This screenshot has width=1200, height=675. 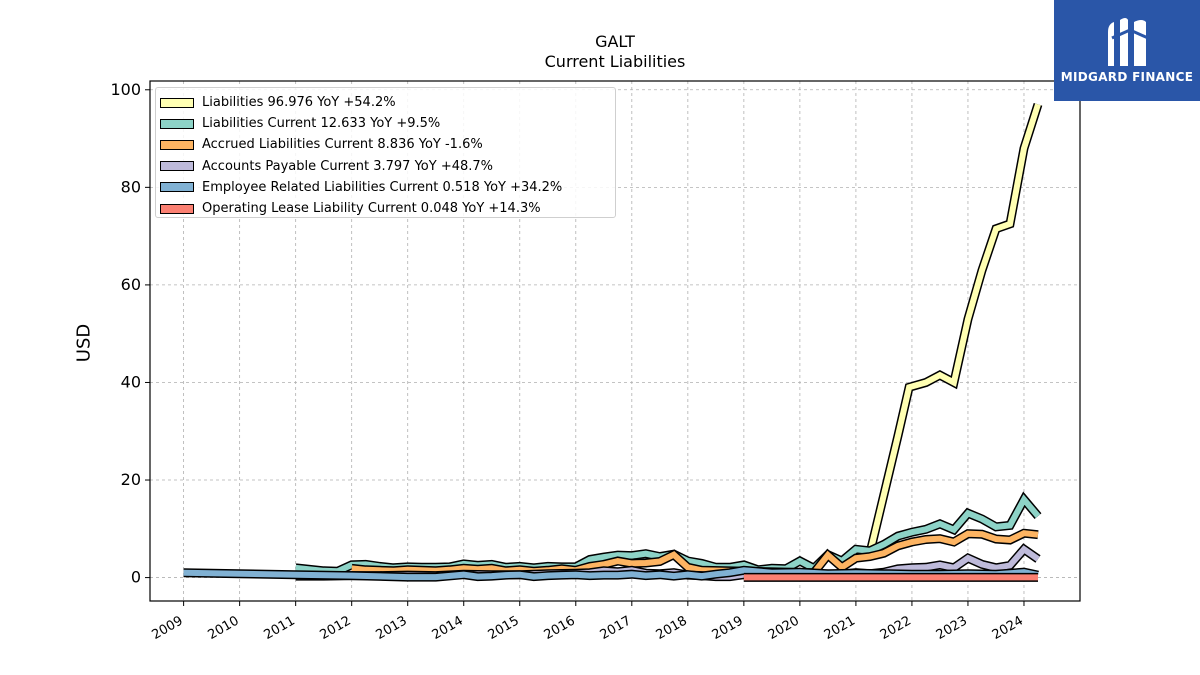 I want to click on x-tick-label: 2024, so click(x=1008, y=628).